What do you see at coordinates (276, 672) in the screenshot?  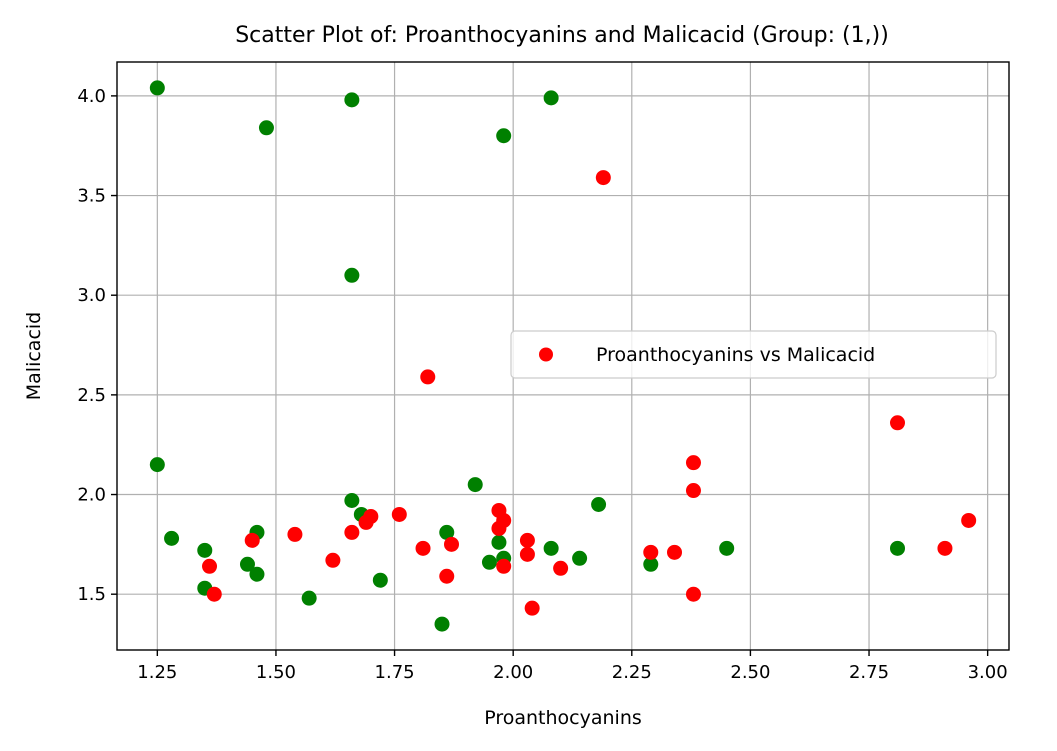 I see `x-tick-label: 1.50` at bounding box center [276, 672].